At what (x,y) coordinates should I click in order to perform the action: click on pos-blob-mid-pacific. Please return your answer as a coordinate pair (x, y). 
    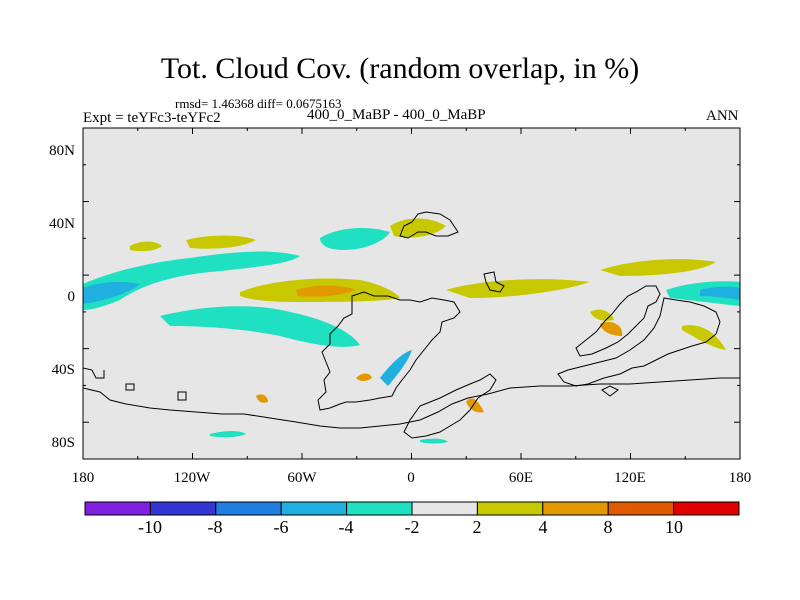
    Looking at the image, I should click on (146, 246).